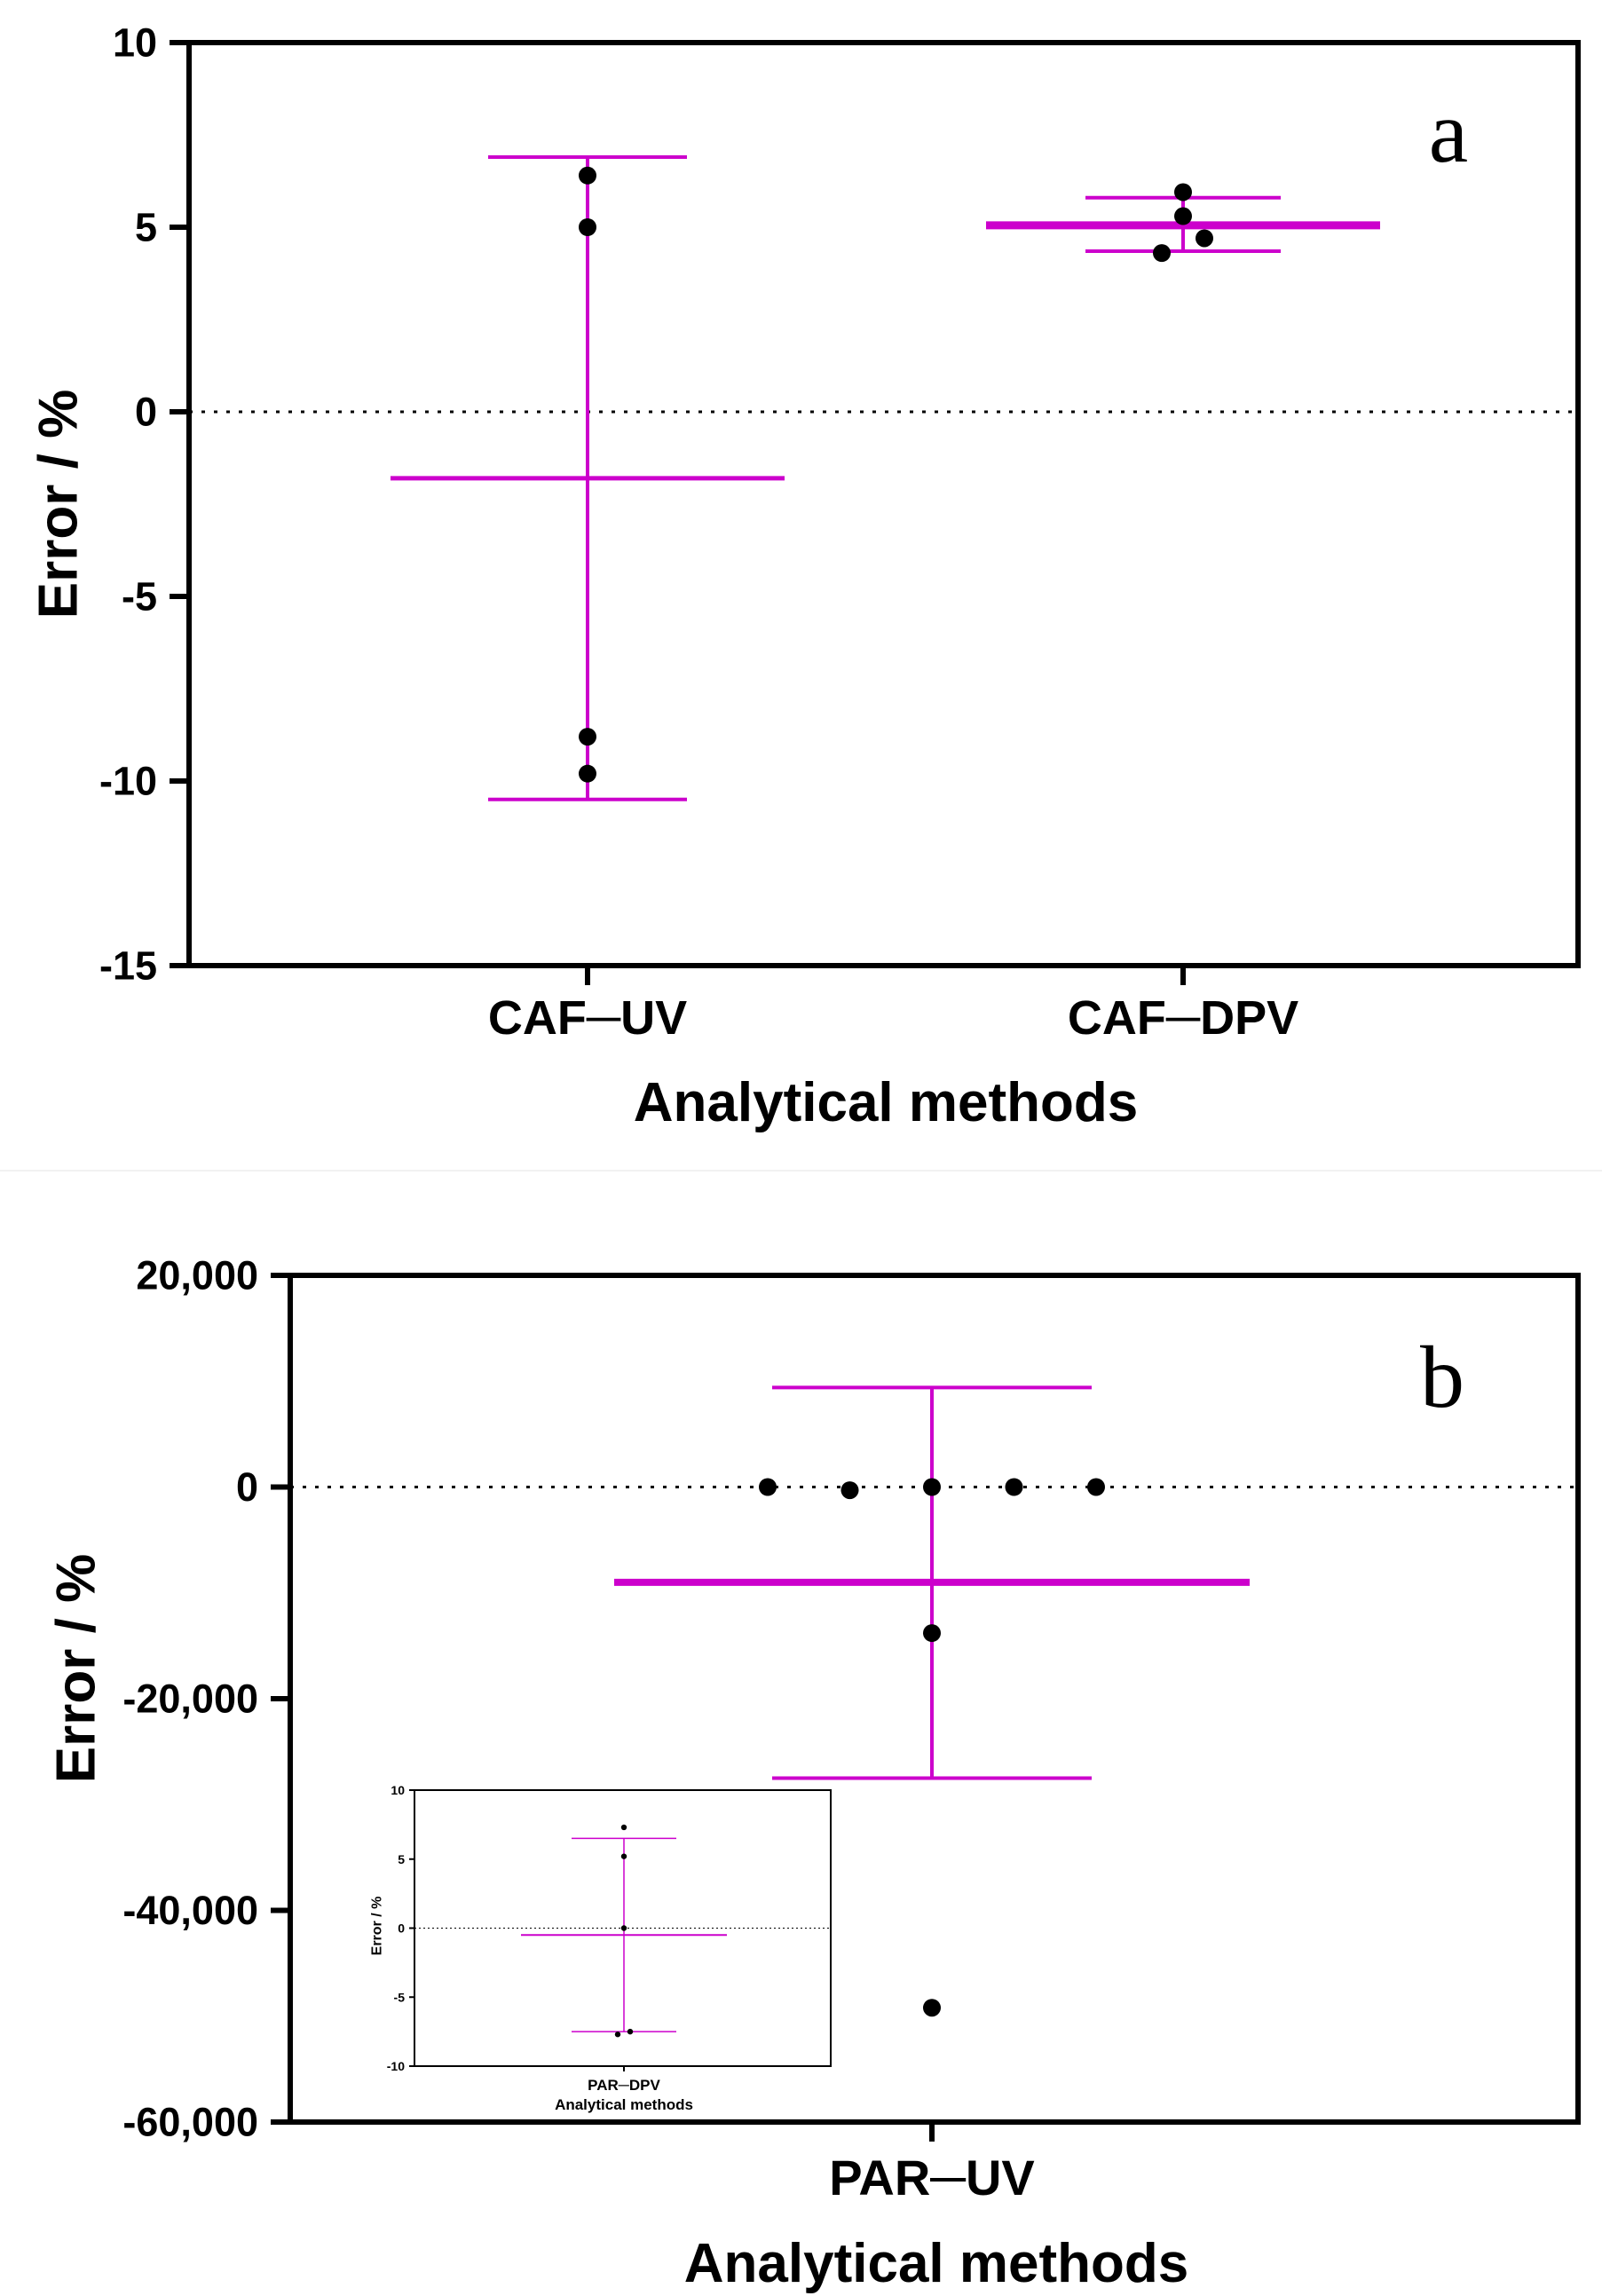 This screenshot has width=1602, height=2296. Describe the element at coordinates (190, 1910) in the screenshot. I see `y-tick-label: -40,000` at that location.